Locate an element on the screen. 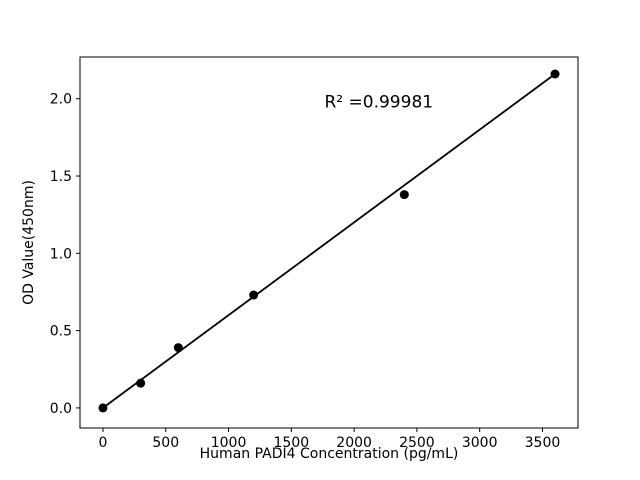  x-tick-label: 3500 is located at coordinates (543, 443).